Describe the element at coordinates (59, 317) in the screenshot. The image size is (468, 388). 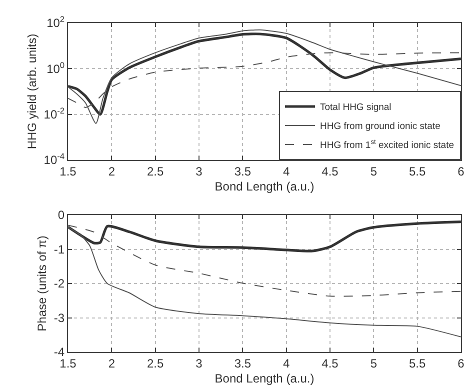
I see `y-tick-label: -3` at that location.